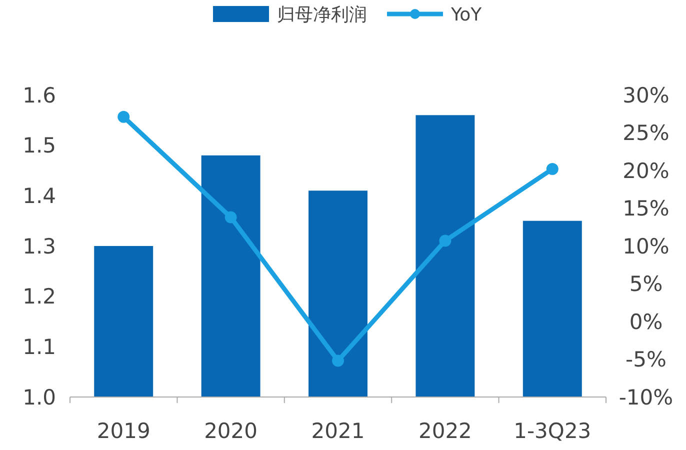 The height and width of the screenshot is (450, 686). Describe the element at coordinates (322, 15) in the screenshot. I see `legend-label: 归母净利润` at that location.